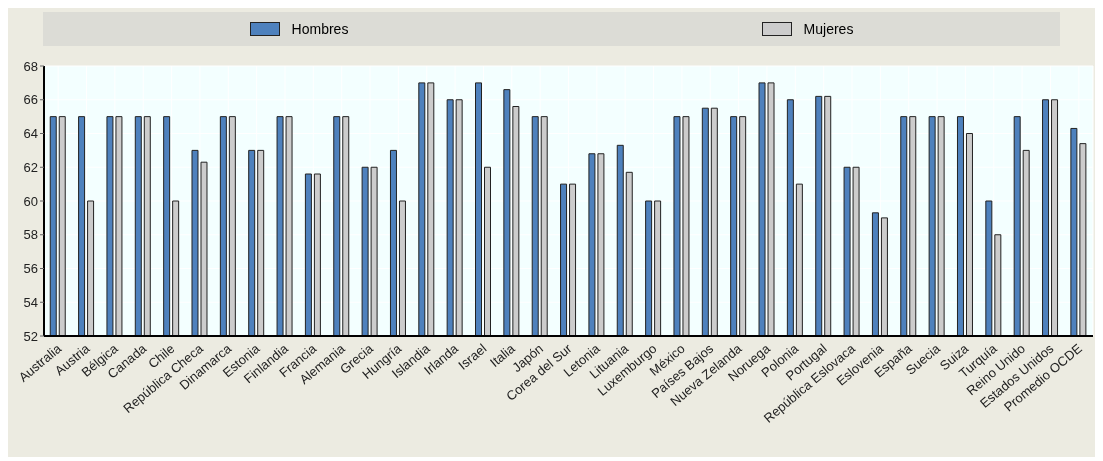 This screenshot has height=461, width=1103. I want to click on y-tick-label: 54, so click(30, 302).